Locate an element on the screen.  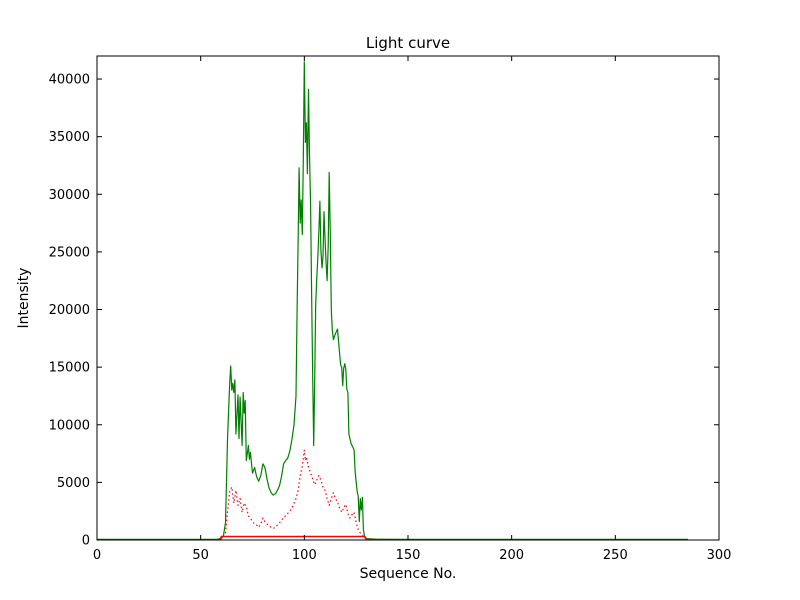
svg-text: 25000 is located at coordinates (69, 252).